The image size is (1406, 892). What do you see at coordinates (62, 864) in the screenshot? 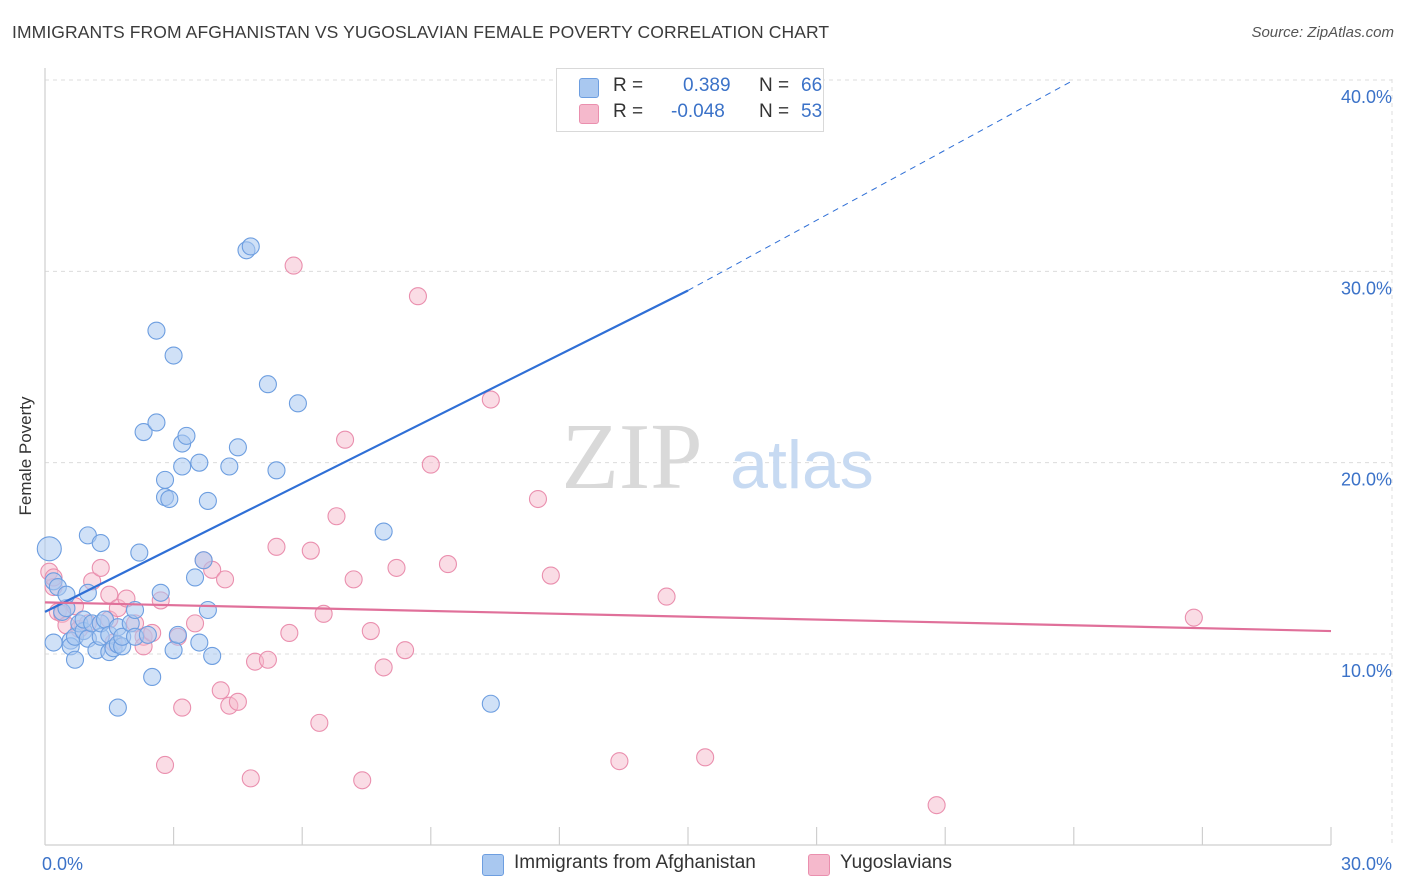
I see `x-tick-label: 0.0%` at bounding box center [62, 864].